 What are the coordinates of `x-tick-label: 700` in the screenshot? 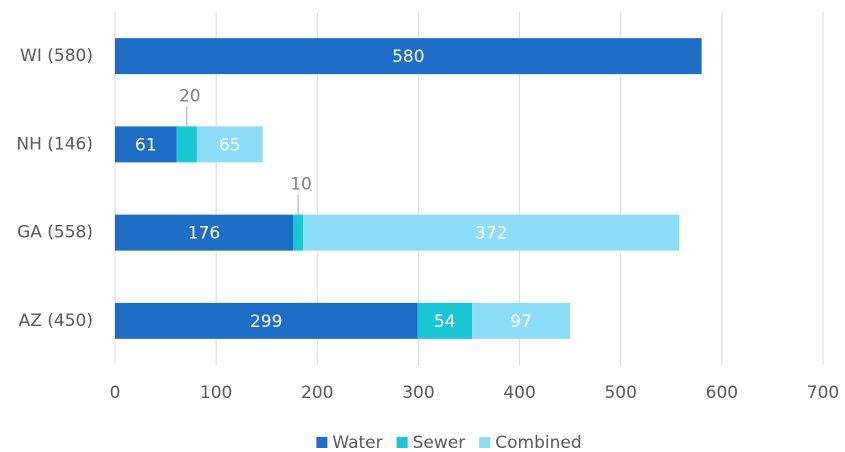 It's located at (823, 393).